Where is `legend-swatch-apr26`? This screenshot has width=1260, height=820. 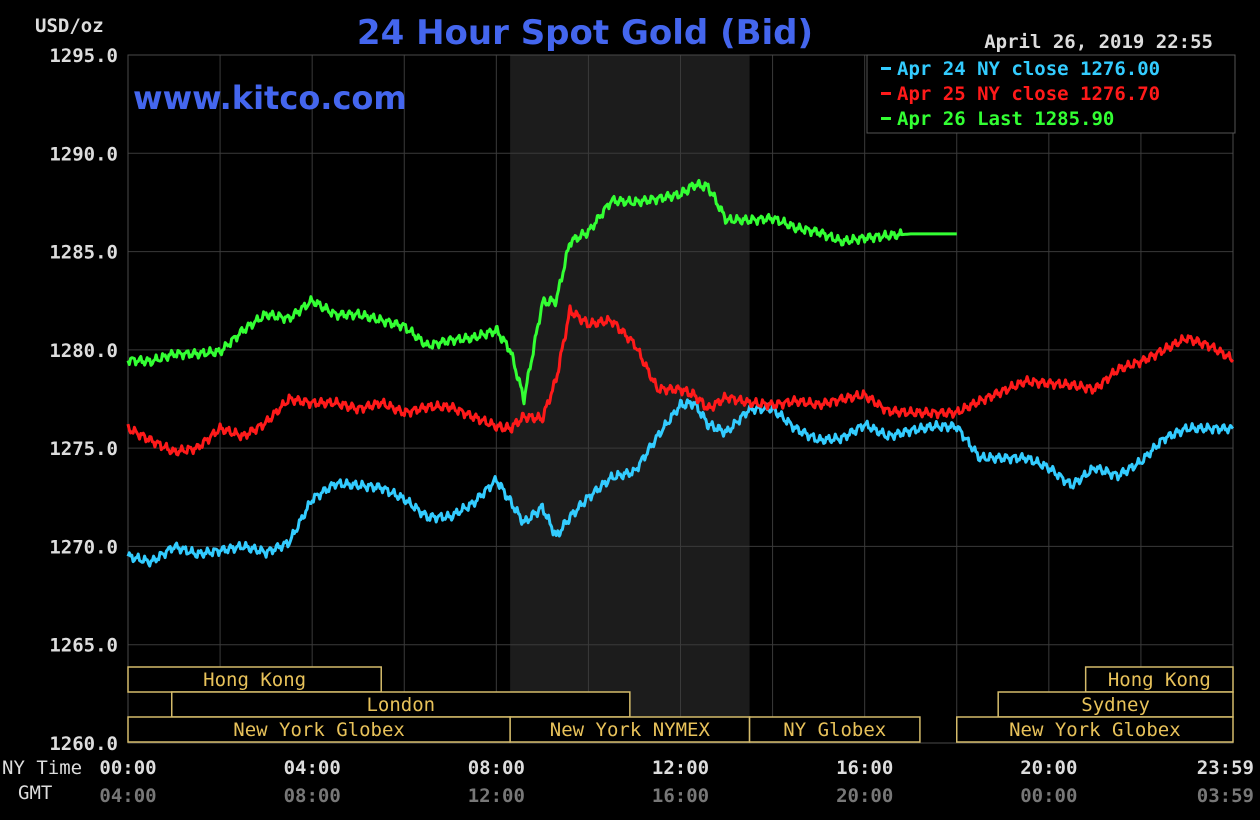 legend-swatch-apr26 is located at coordinates (886, 118).